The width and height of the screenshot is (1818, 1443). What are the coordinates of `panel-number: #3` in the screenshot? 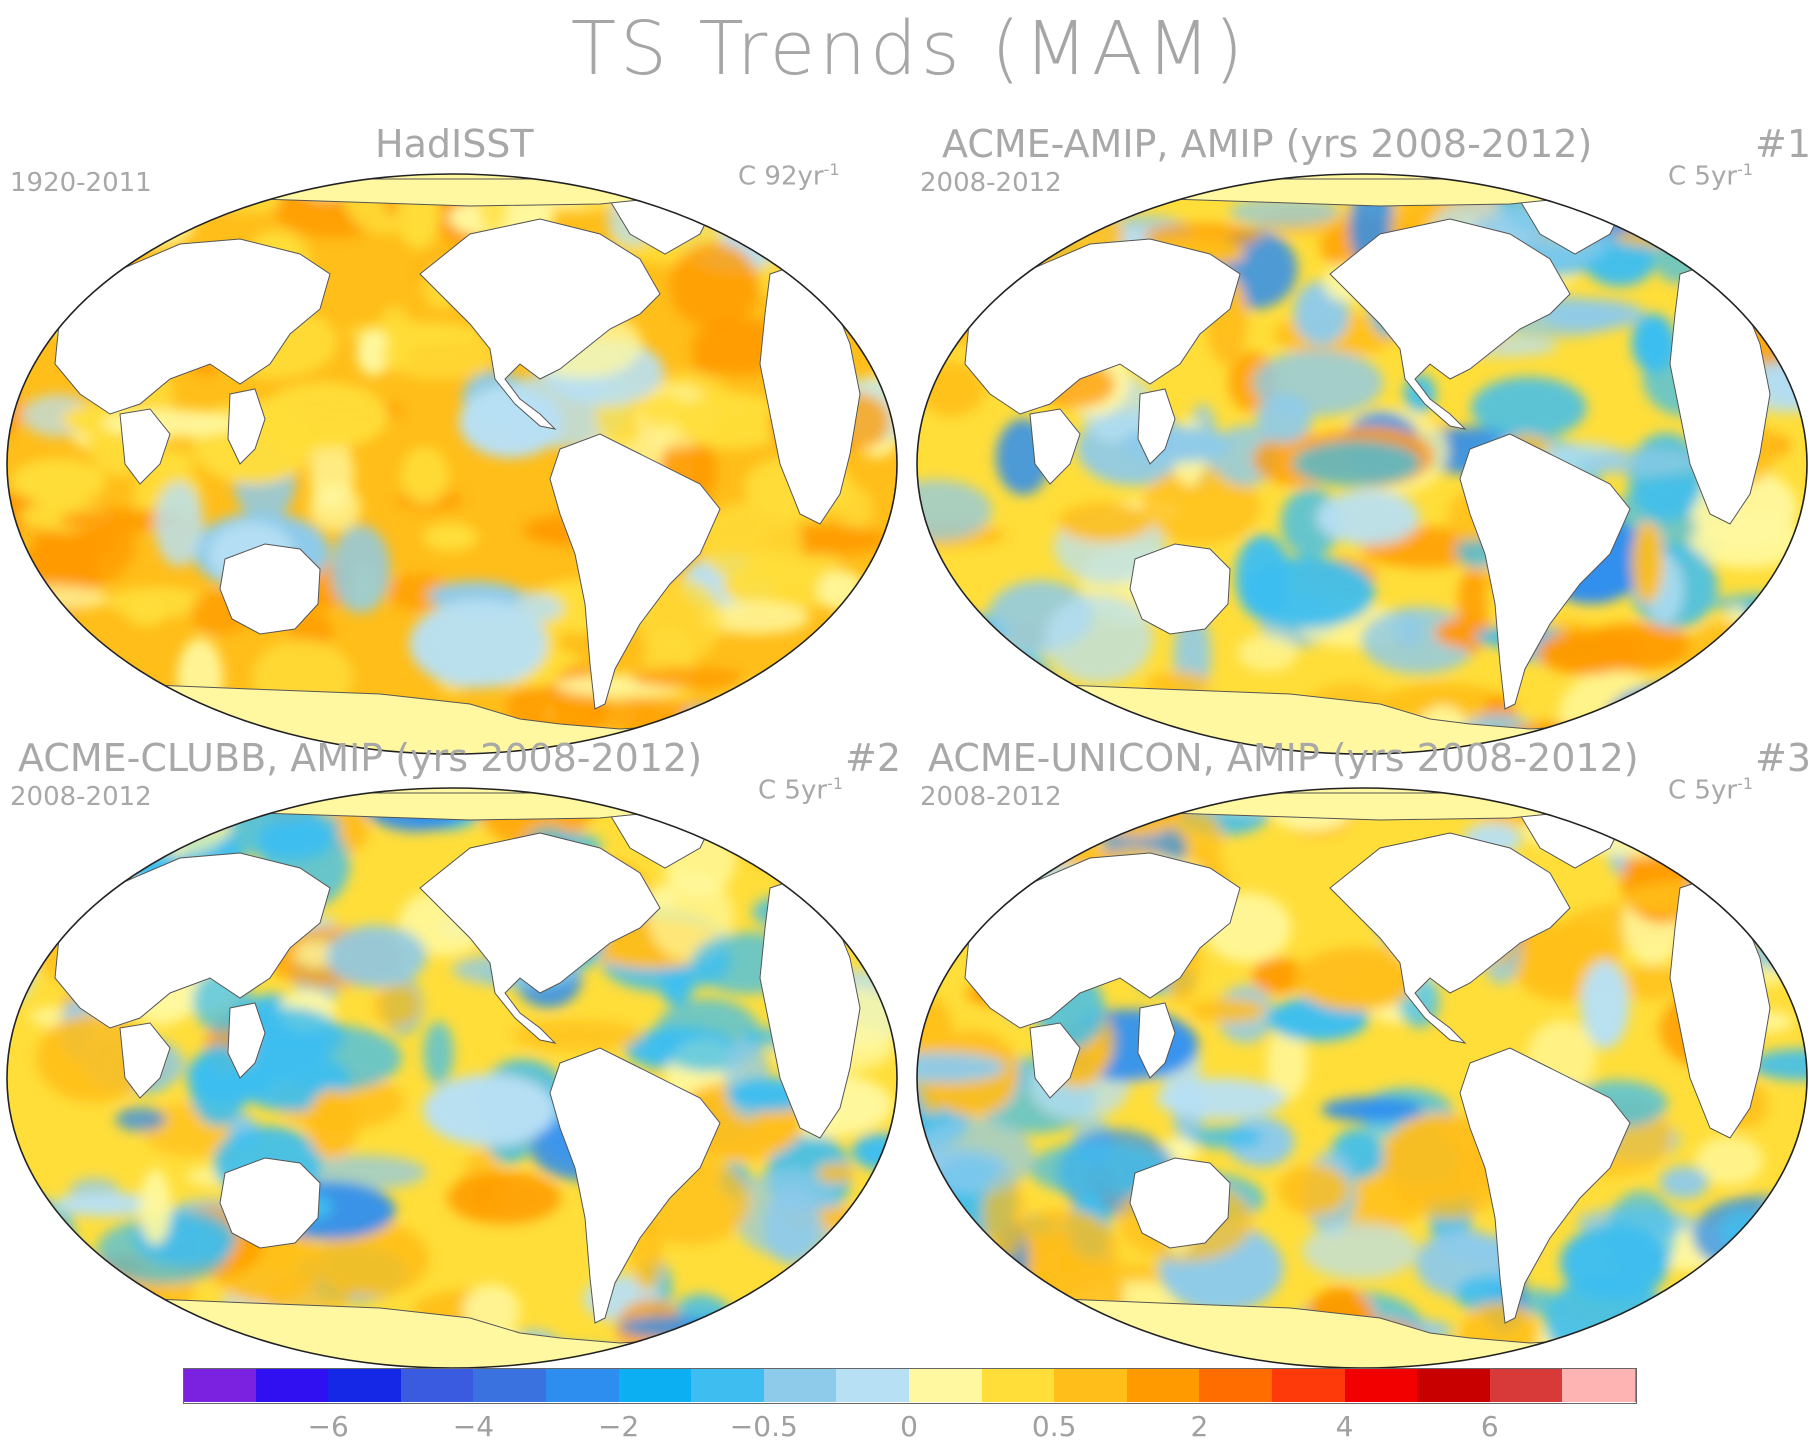 It's located at (1783, 758).